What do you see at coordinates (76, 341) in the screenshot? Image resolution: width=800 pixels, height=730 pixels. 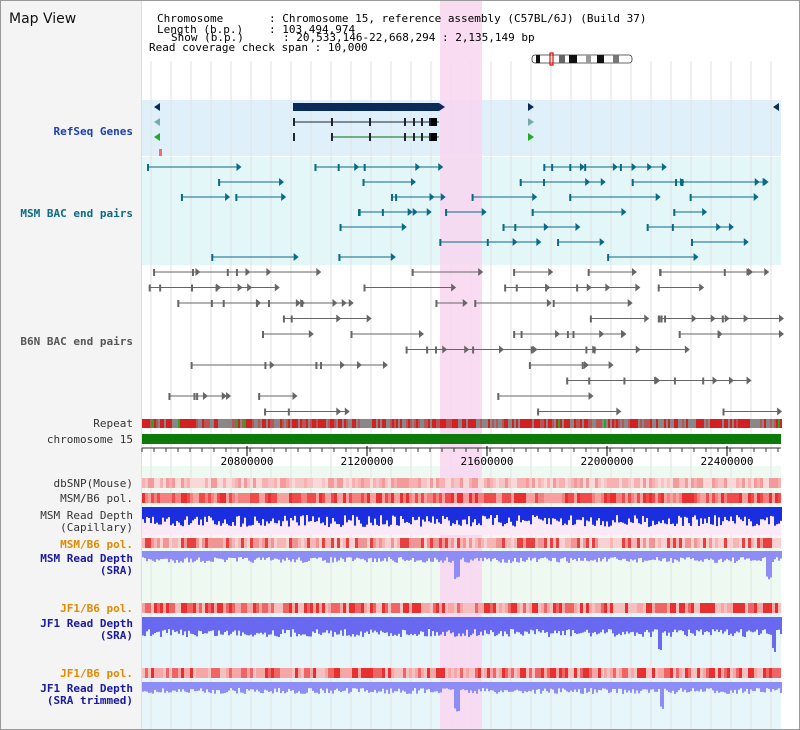 I see `track-label-b6n-bac: B6N BAC end pairs` at bounding box center [76, 341].